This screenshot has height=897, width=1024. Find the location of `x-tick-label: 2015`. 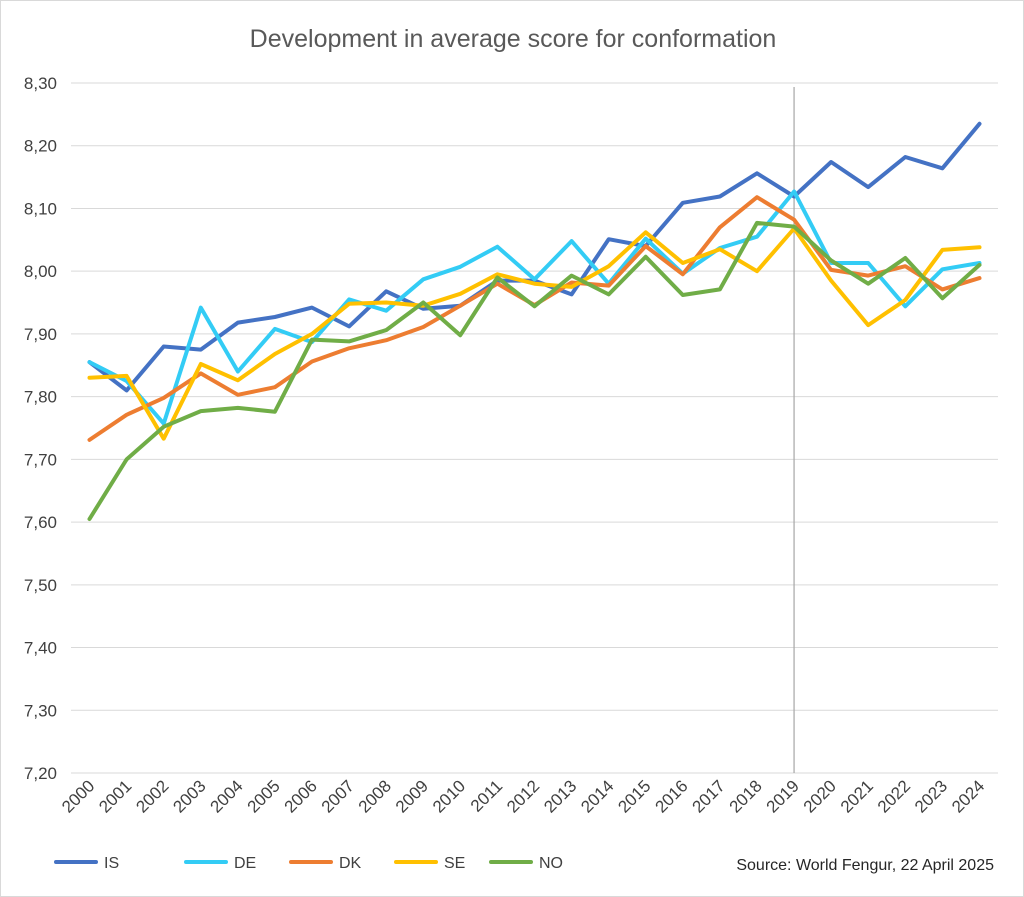

x-tick-label: 2015 is located at coordinates (634, 796).